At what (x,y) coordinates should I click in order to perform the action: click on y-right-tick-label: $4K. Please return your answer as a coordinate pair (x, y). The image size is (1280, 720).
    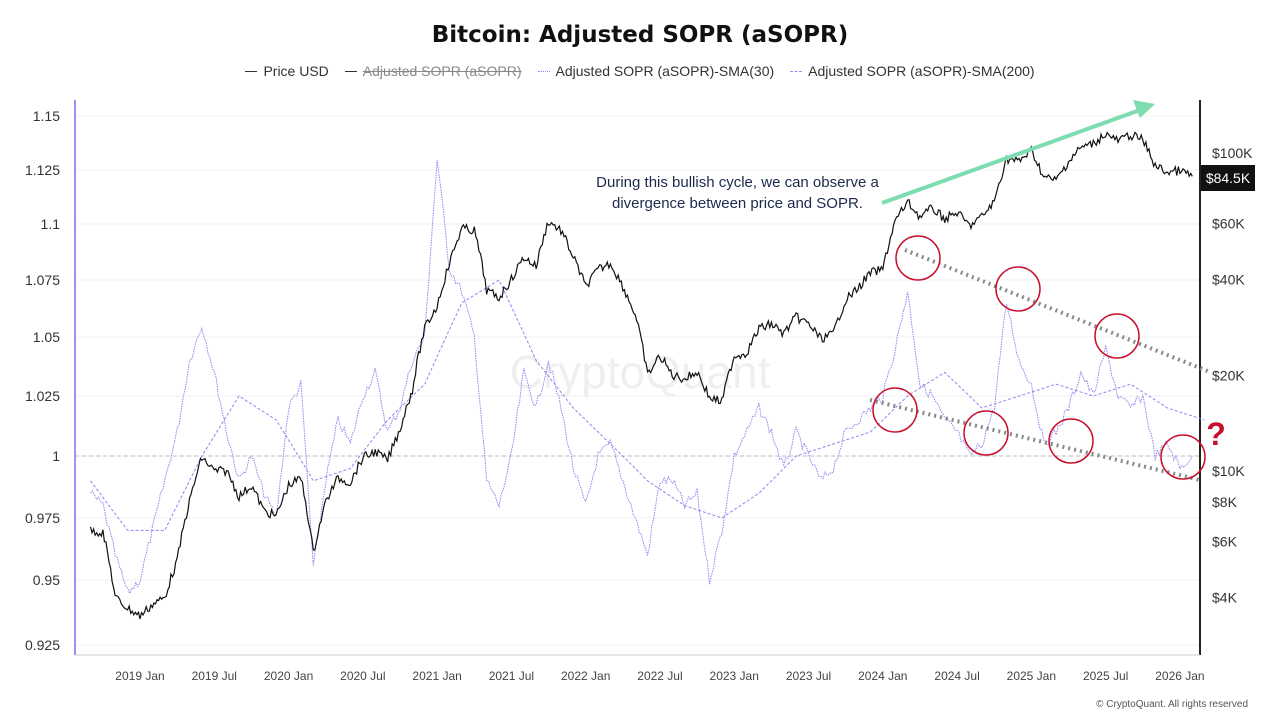
    Looking at the image, I should click on (1225, 598).